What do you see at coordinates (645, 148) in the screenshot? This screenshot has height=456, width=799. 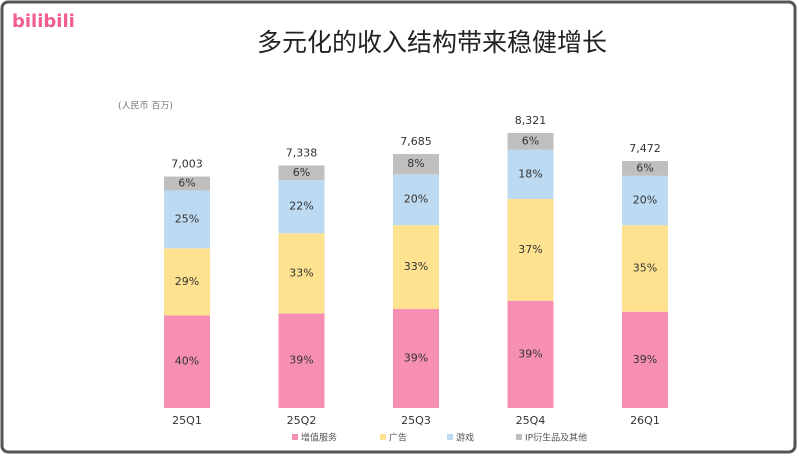 I see `total-label: 7,472` at bounding box center [645, 148].